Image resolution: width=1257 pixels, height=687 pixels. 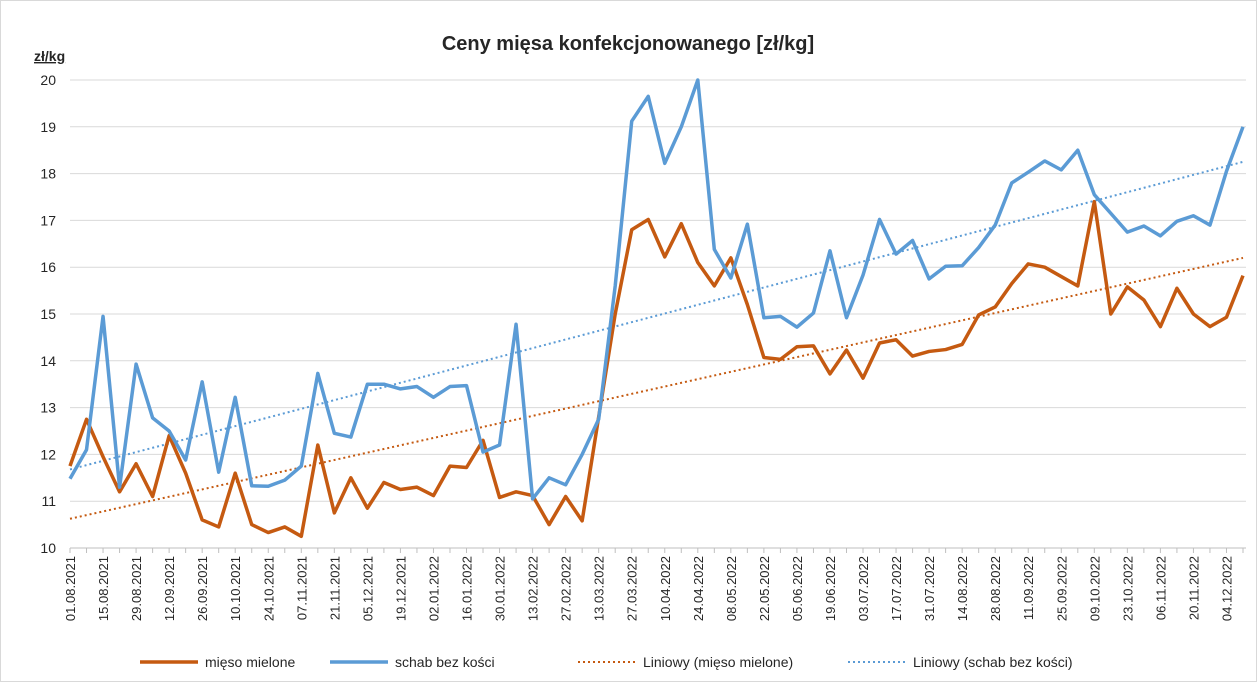 What do you see at coordinates (863, 588) in the screenshot?
I see `x-tick-label: 03.07.2022` at bounding box center [863, 588].